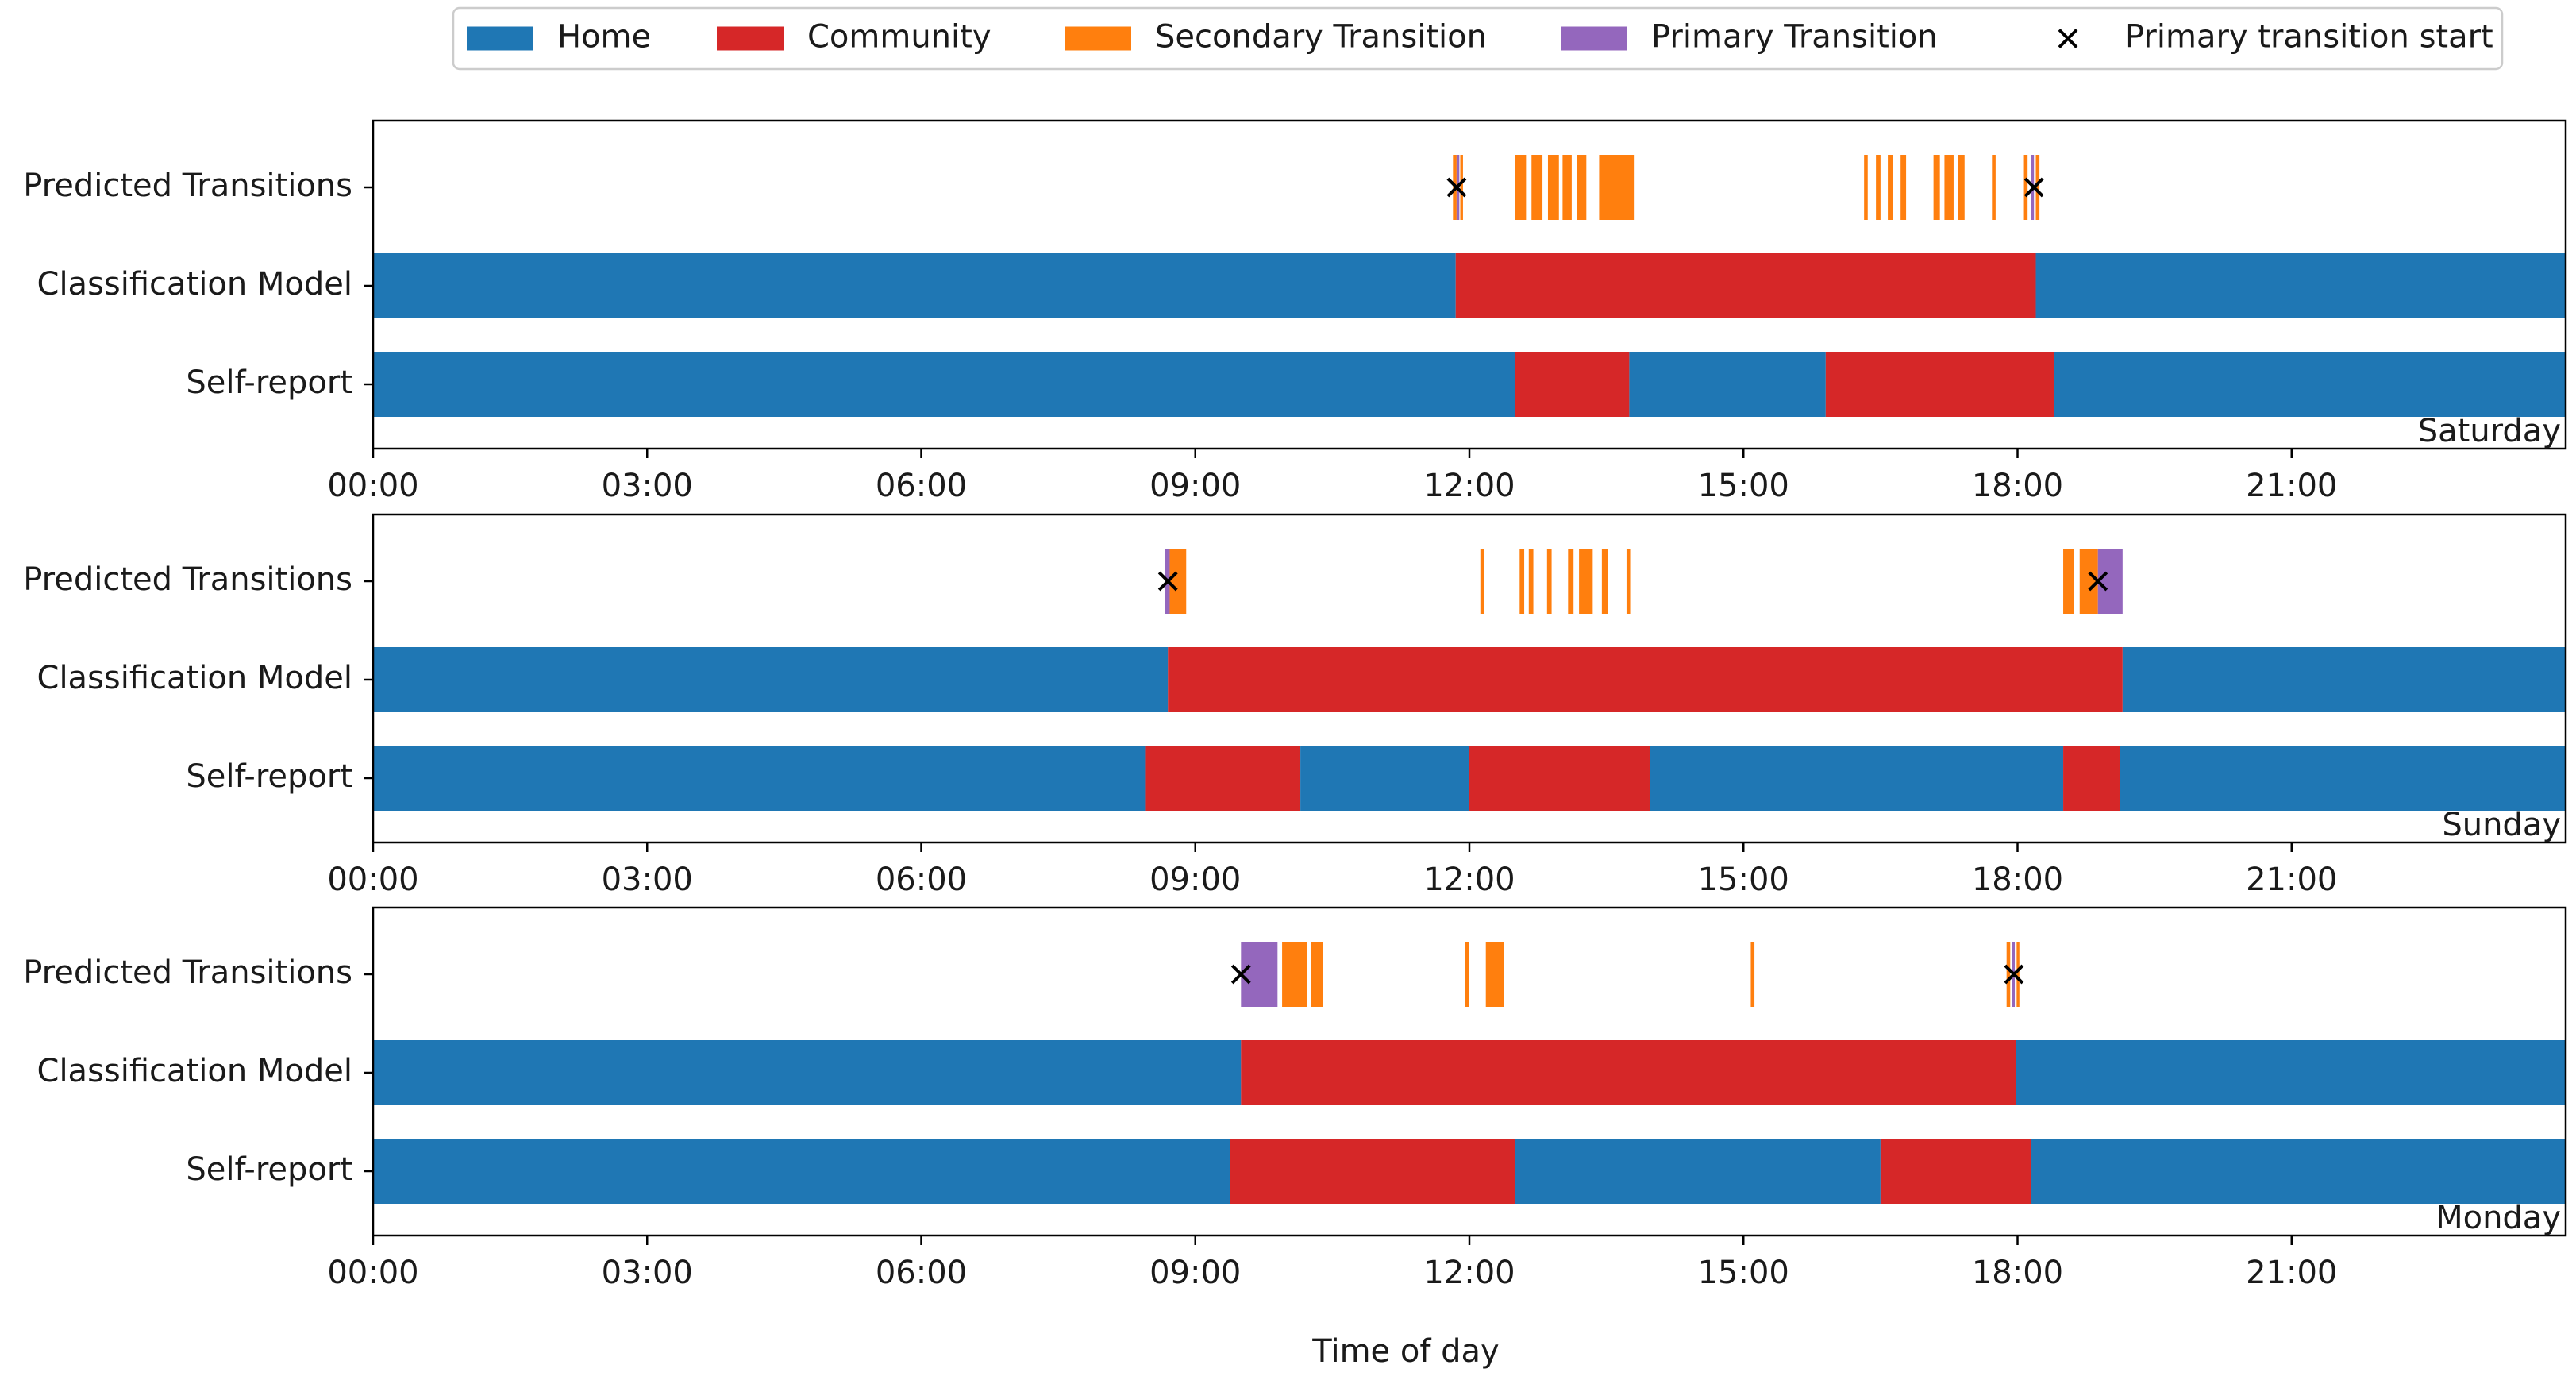 Image resolution: width=2576 pixels, height=1384 pixels. What do you see at coordinates (2501, 825) in the screenshot?
I see `sunday-day-label: Sunday` at bounding box center [2501, 825].